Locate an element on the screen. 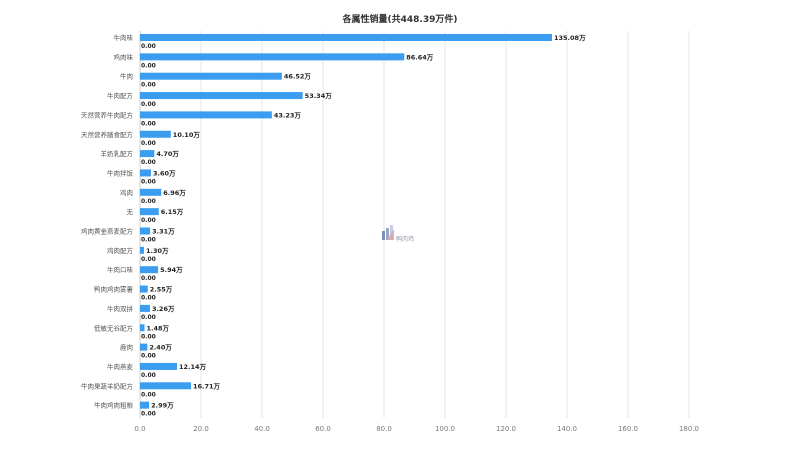  bar-value-label: 1.30万 is located at coordinates (157, 251).